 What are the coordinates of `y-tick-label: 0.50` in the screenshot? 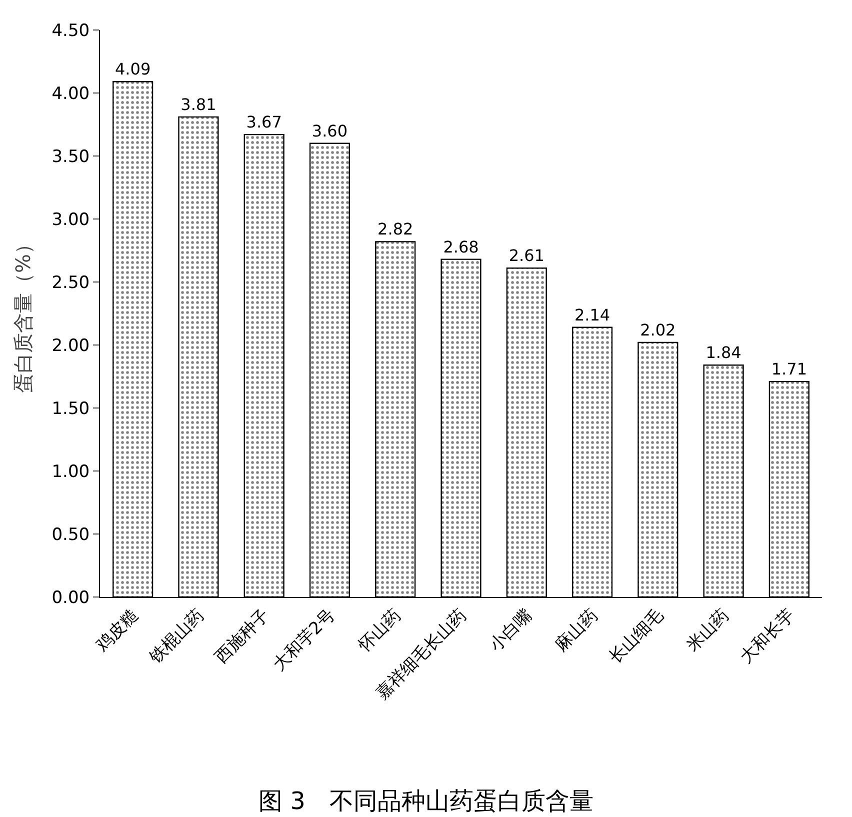 It's located at (71, 534).